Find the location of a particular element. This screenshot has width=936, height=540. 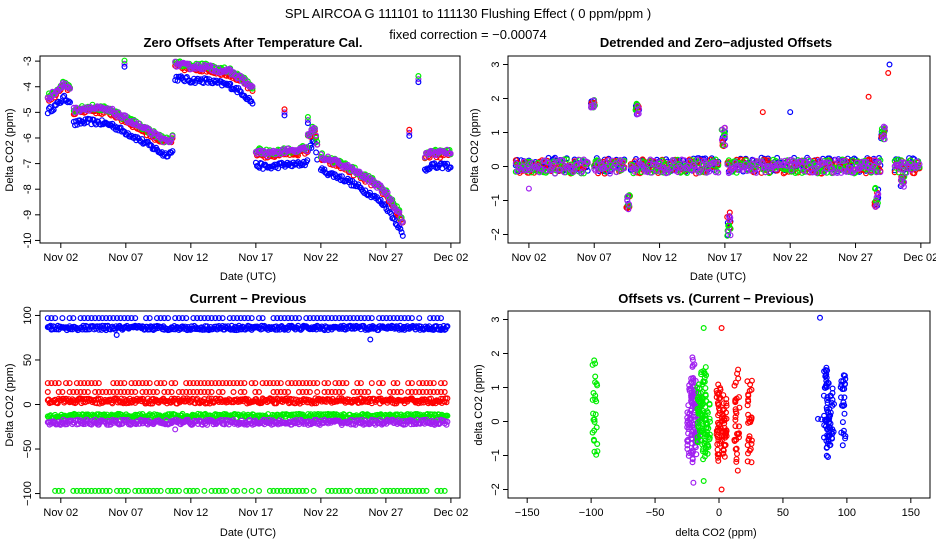

y-tick-label: -4 is located at coordinates (28, 87).